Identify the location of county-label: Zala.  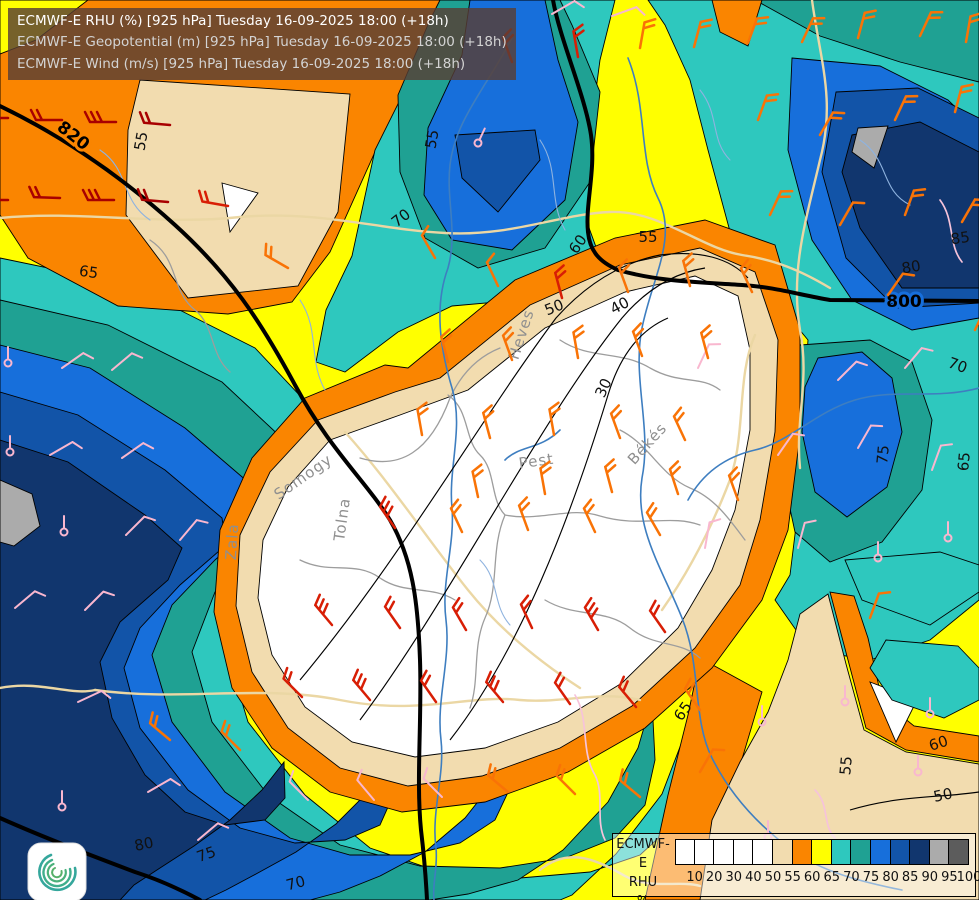
(232, 542).